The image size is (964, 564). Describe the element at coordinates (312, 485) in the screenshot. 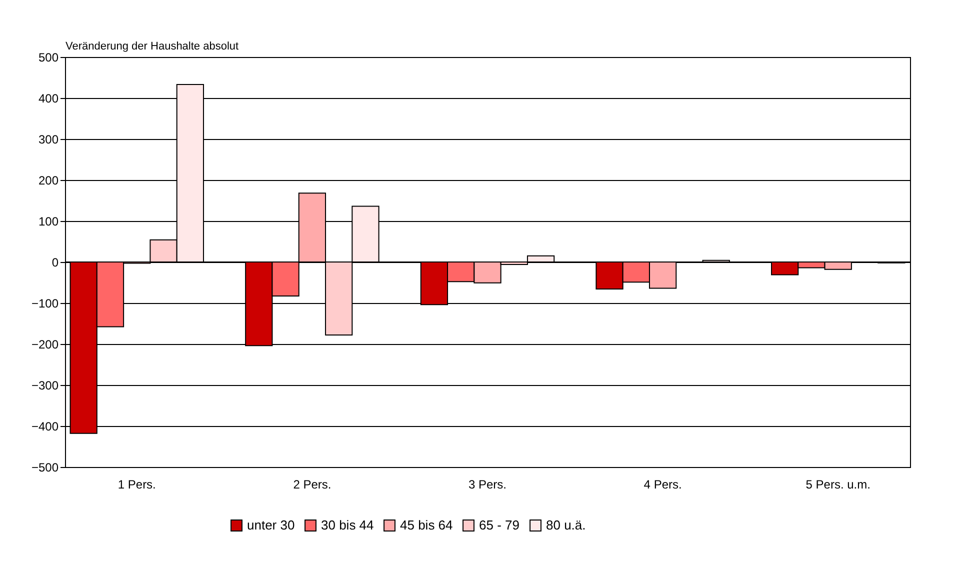

I see `x-tick-label: 2 Pers.` at that location.